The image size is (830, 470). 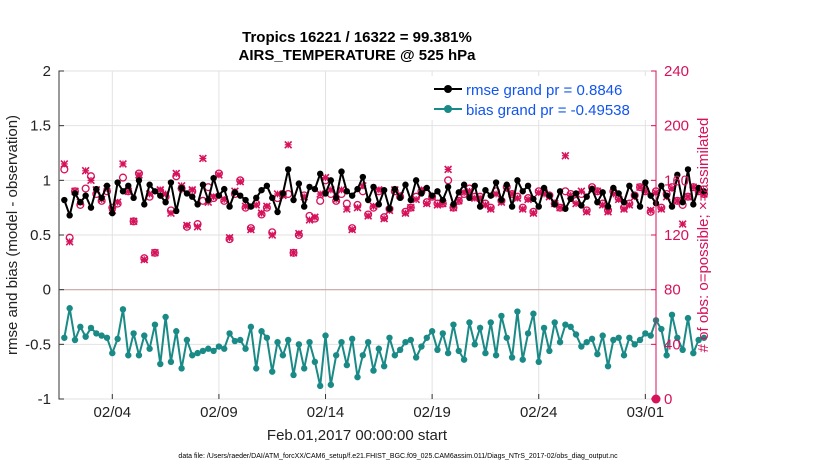 What do you see at coordinates (676, 180) in the screenshot?
I see `y-tick-label-right: 160` at bounding box center [676, 180].